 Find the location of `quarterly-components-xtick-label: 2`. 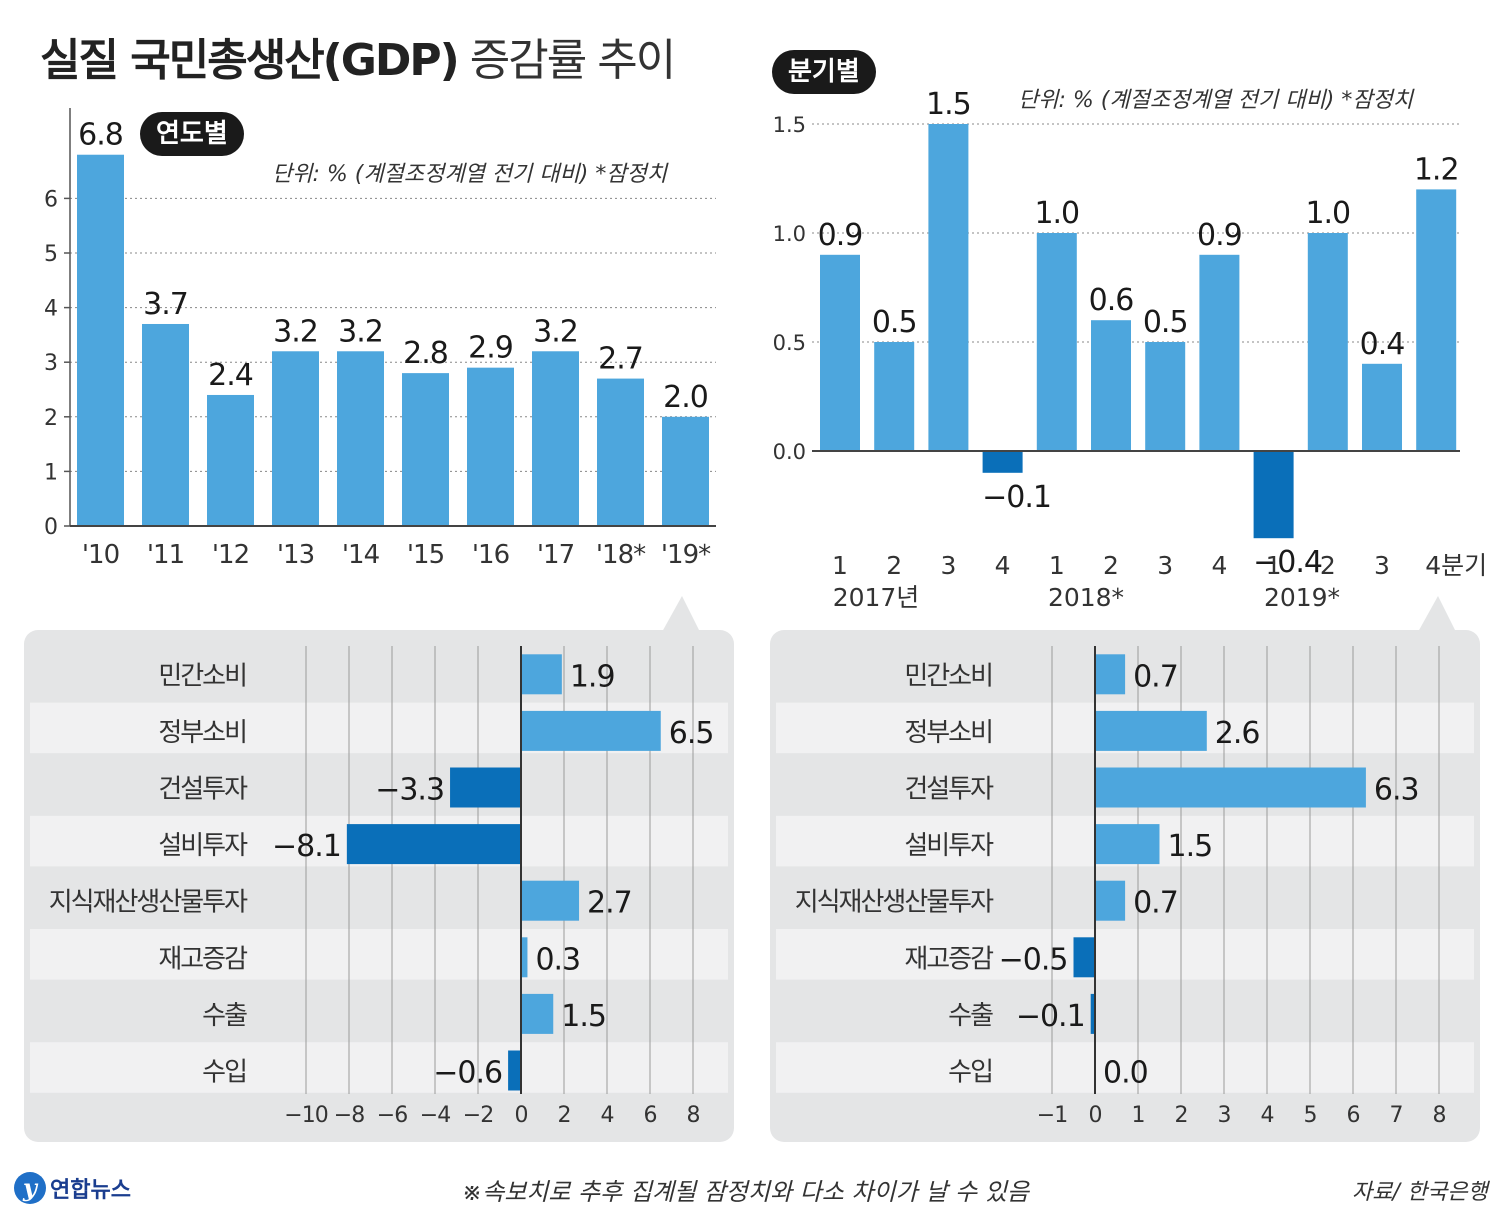

quarterly-components-xtick-label: 2 is located at coordinates (1181, 1115).